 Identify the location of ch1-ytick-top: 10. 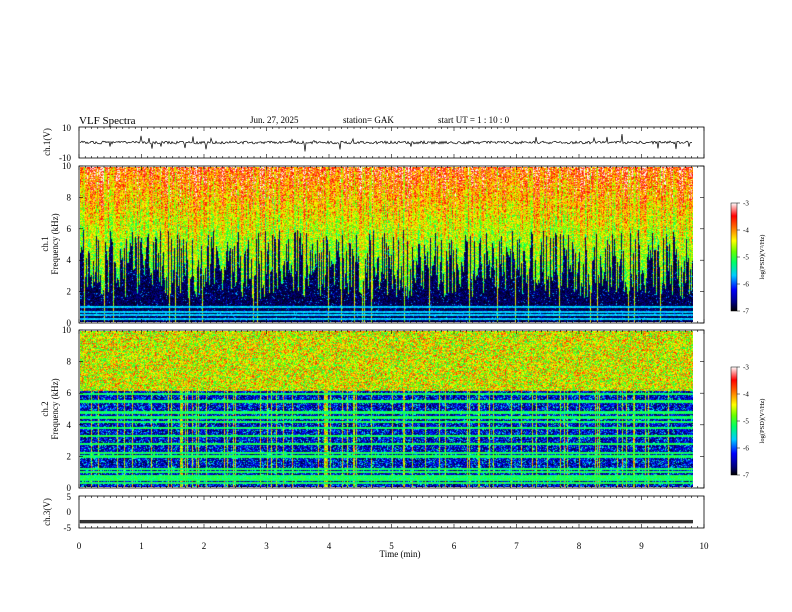
(67, 128).